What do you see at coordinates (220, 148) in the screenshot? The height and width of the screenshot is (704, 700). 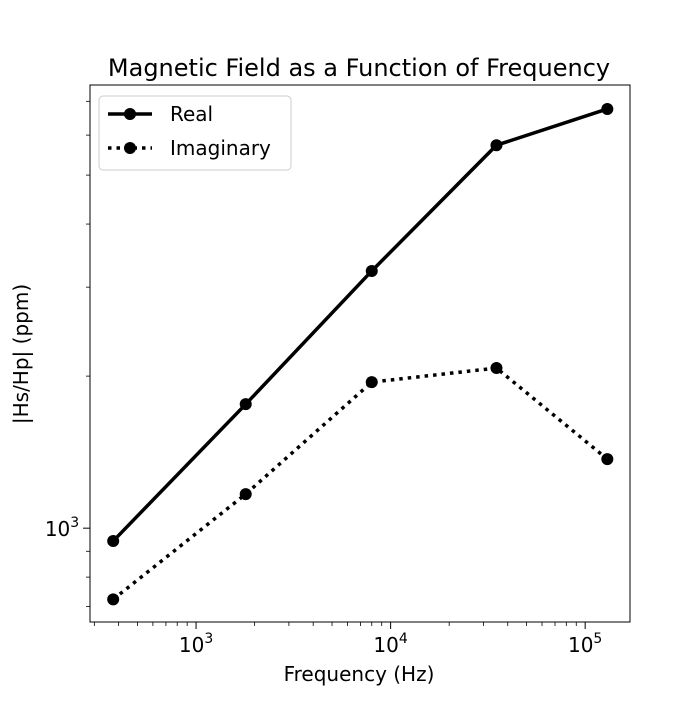 I see `legend-label-imaginary: Imaginary` at bounding box center [220, 148].